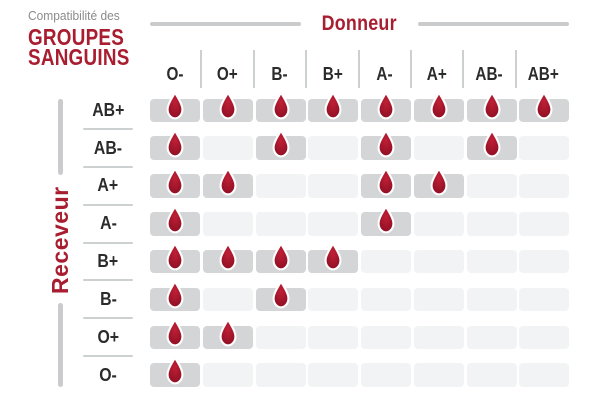 The image size is (600, 400). Describe the element at coordinates (60, 345) in the screenshot. I see `receiver-rule-bottom` at that location.